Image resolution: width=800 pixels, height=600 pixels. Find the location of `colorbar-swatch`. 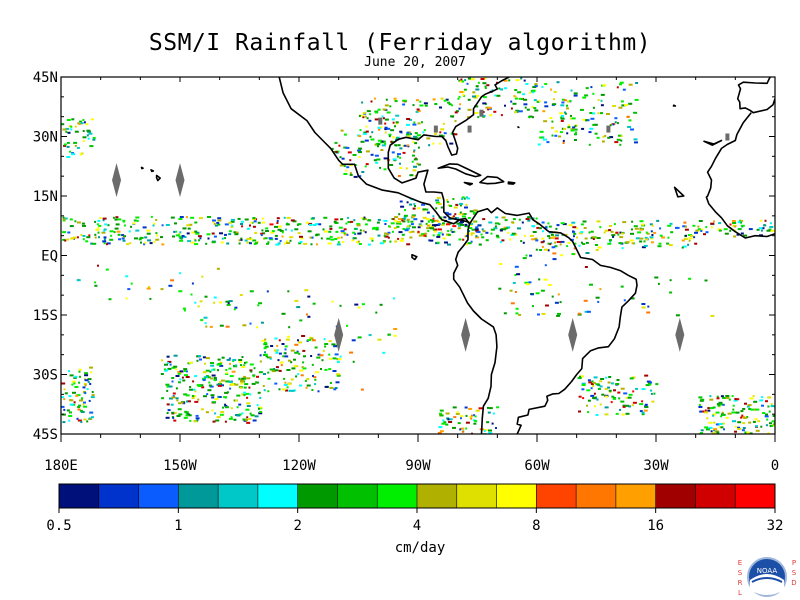

colorbar-swatch is located at coordinates (238, 496).